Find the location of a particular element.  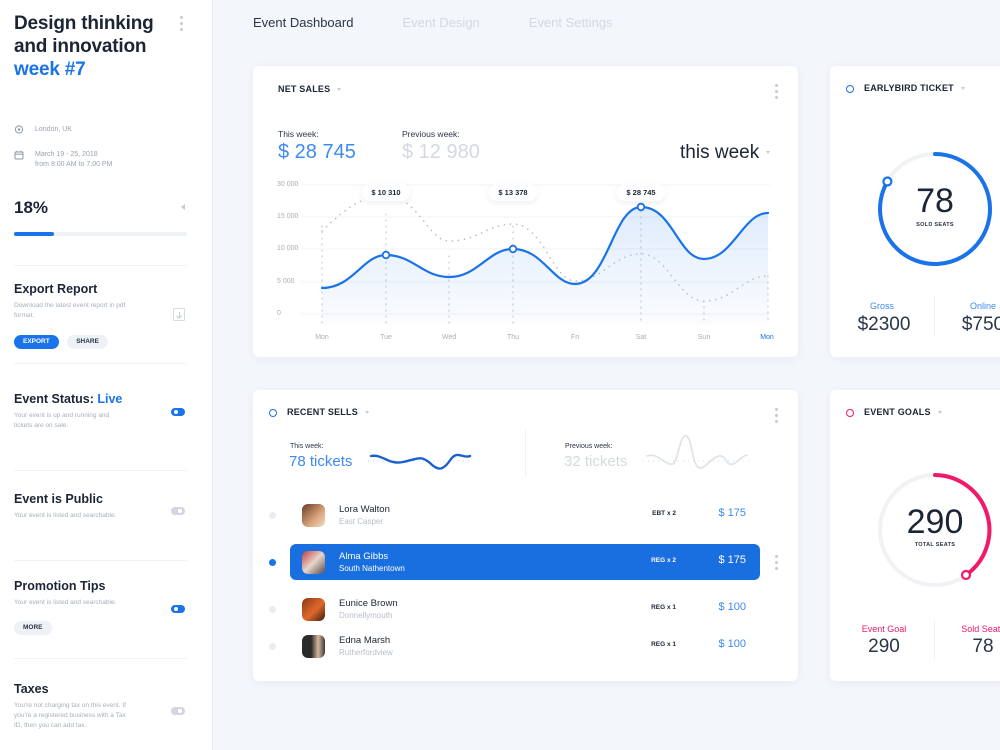

export-report-title: Export Report is located at coordinates (56, 289).